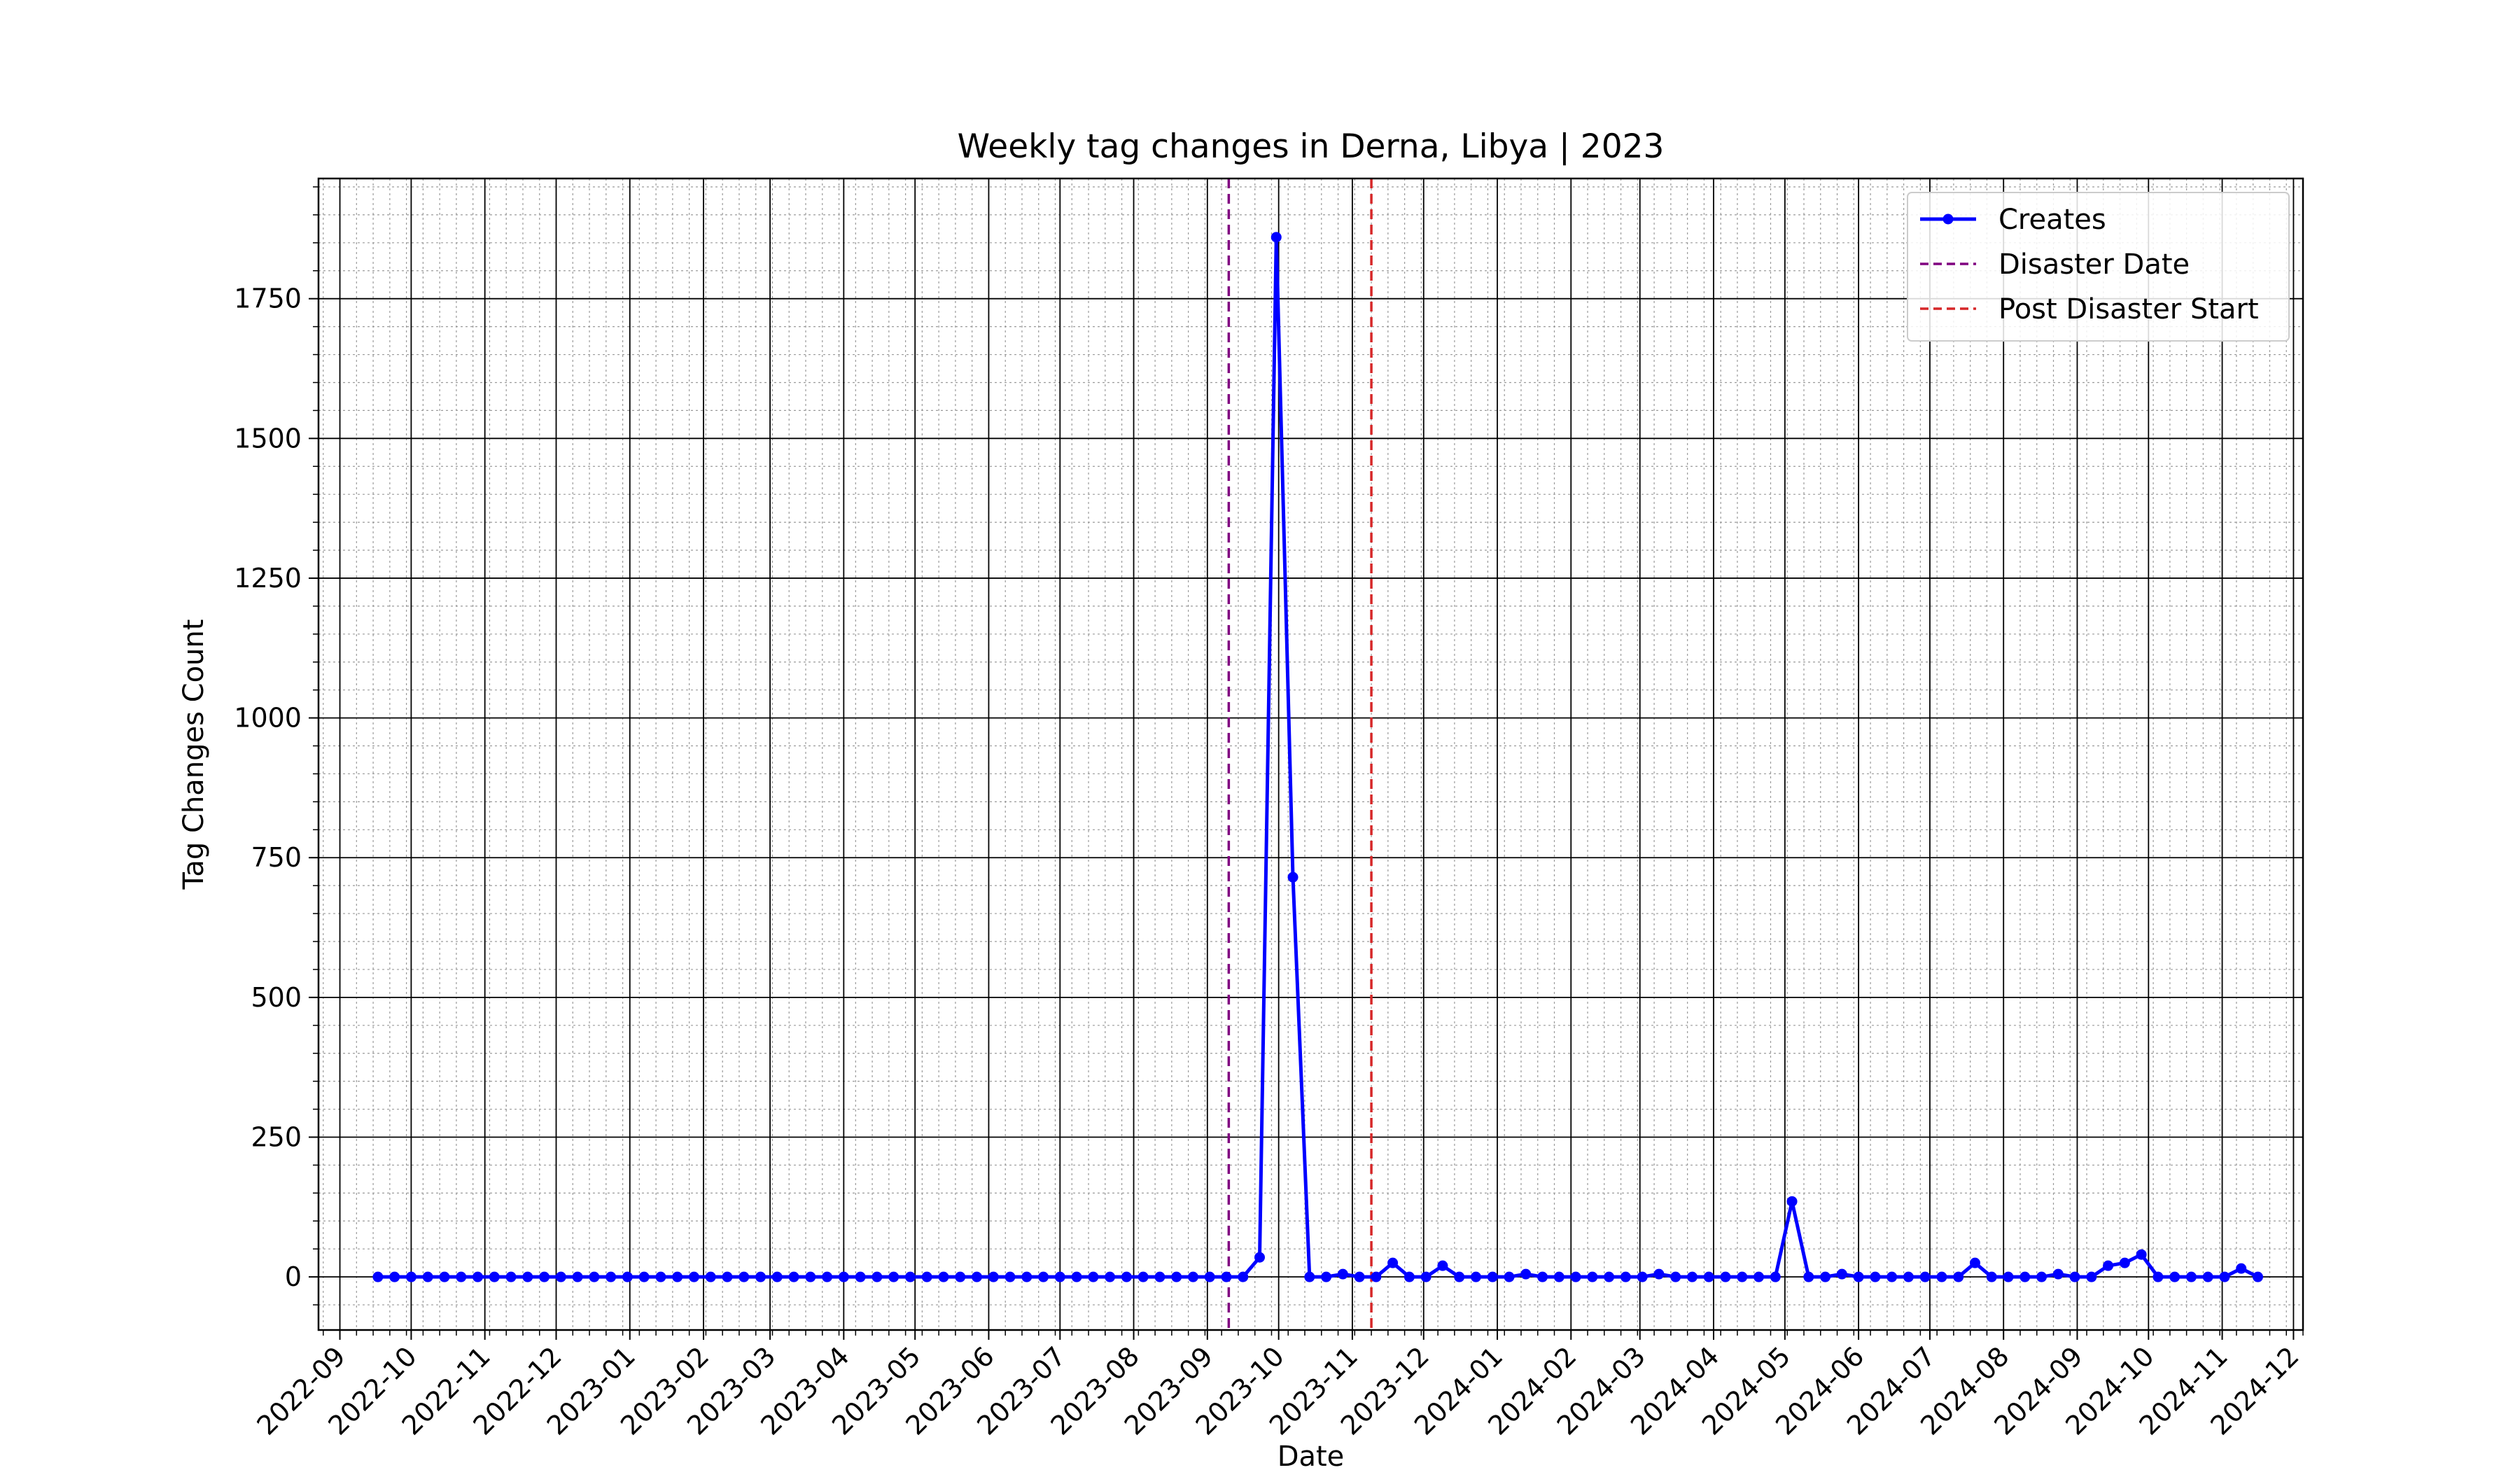  What do you see at coordinates (268, 718) in the screenshot?
I see `y-tick-label: 1000` at bounding box center [268, 718].